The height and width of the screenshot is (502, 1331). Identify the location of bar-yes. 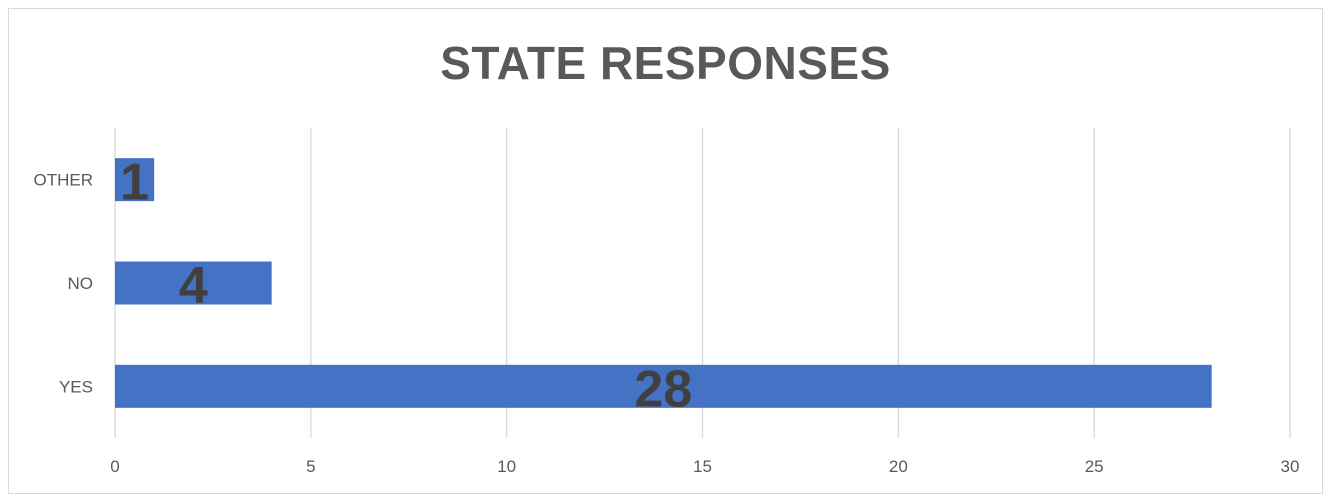
(663, 386).